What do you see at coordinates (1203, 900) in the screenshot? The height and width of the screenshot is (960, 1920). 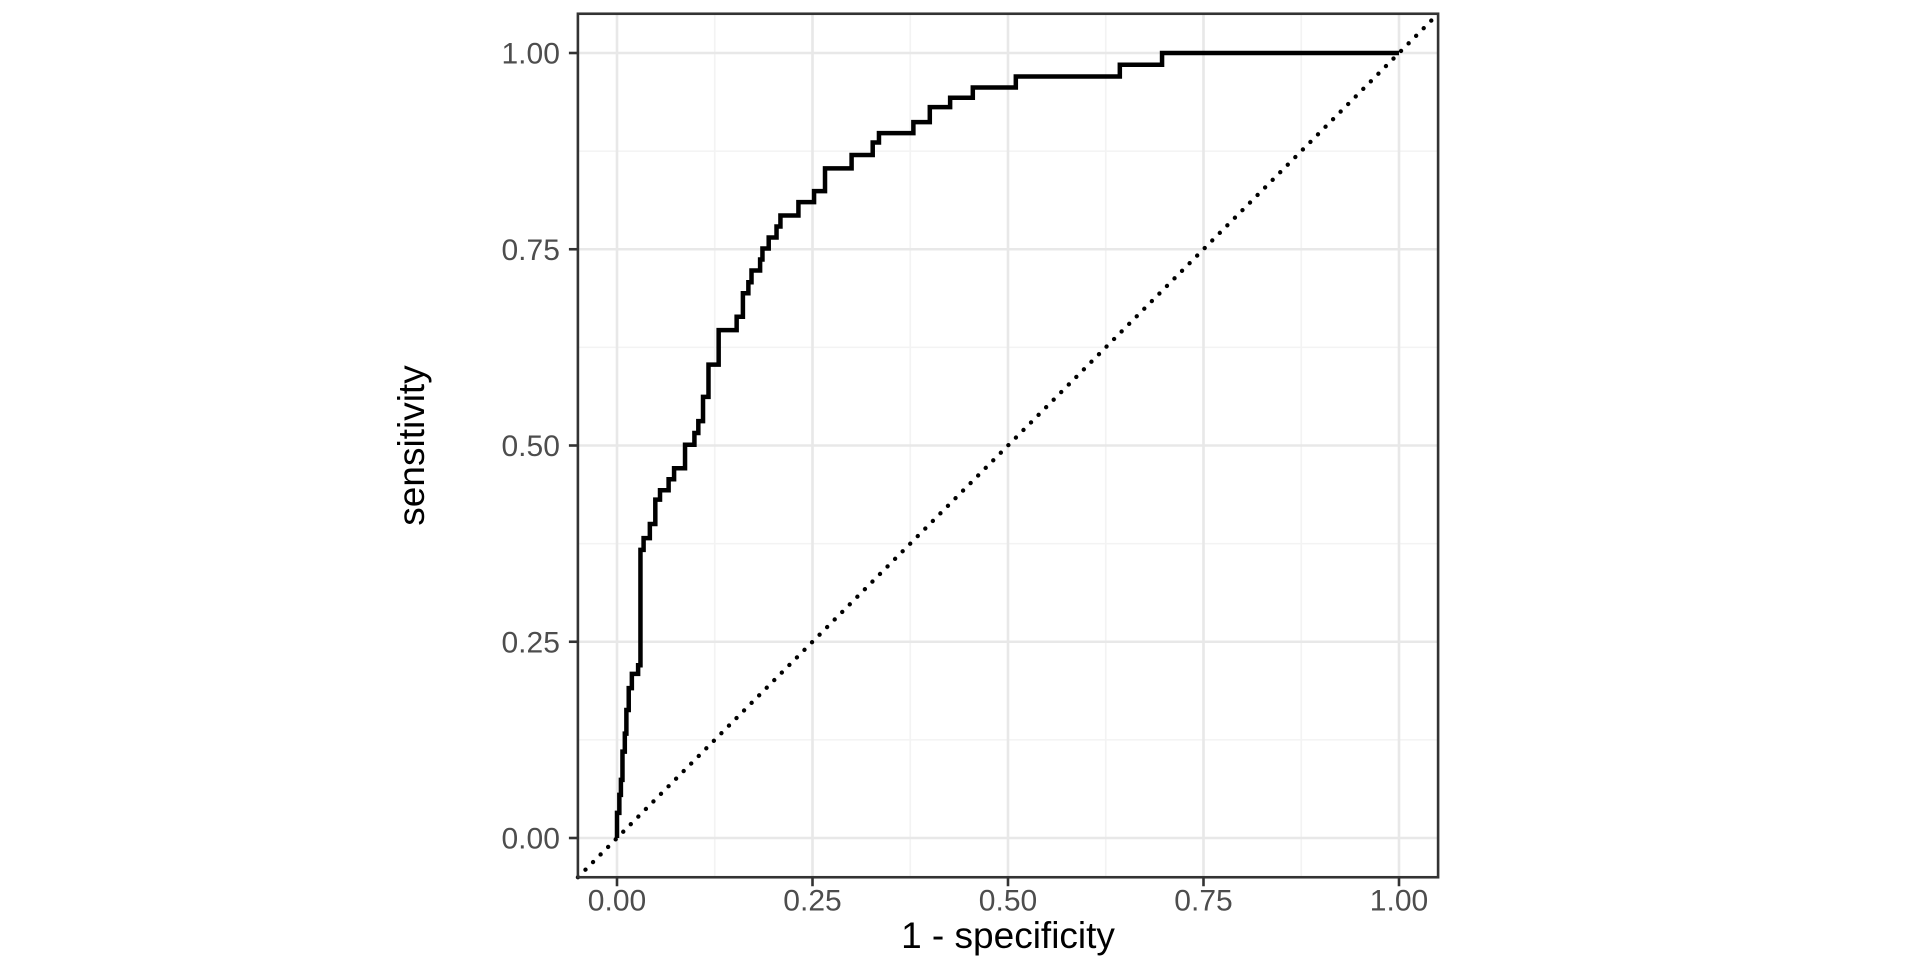 I see `x-tick-label: 0.75` at bounding box center [1203, 900].